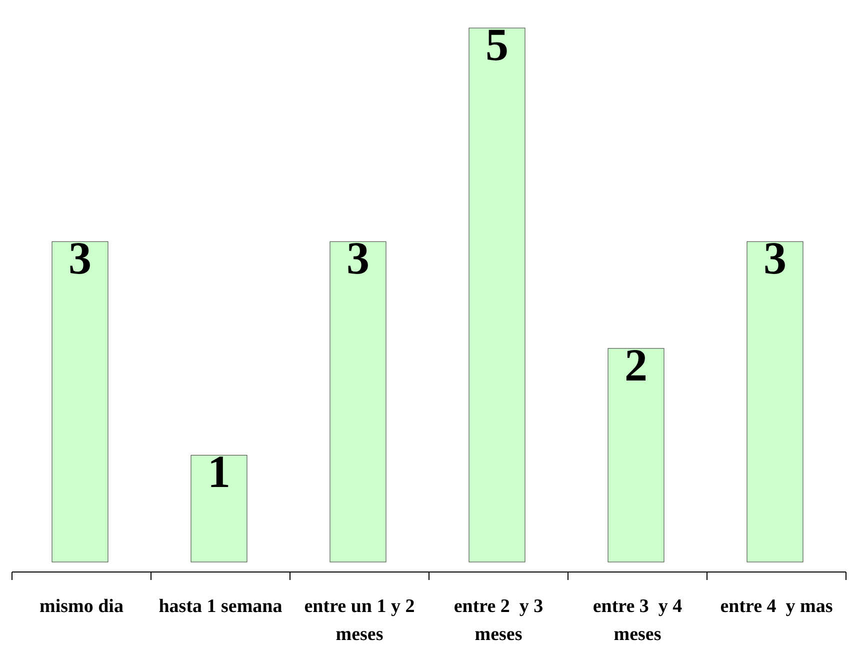 This screenshot has width=854, height=648. What do you see at coordinates (497, 44) in the screenshot?
I see `data-label: 5` at bounding box center [497, 44].